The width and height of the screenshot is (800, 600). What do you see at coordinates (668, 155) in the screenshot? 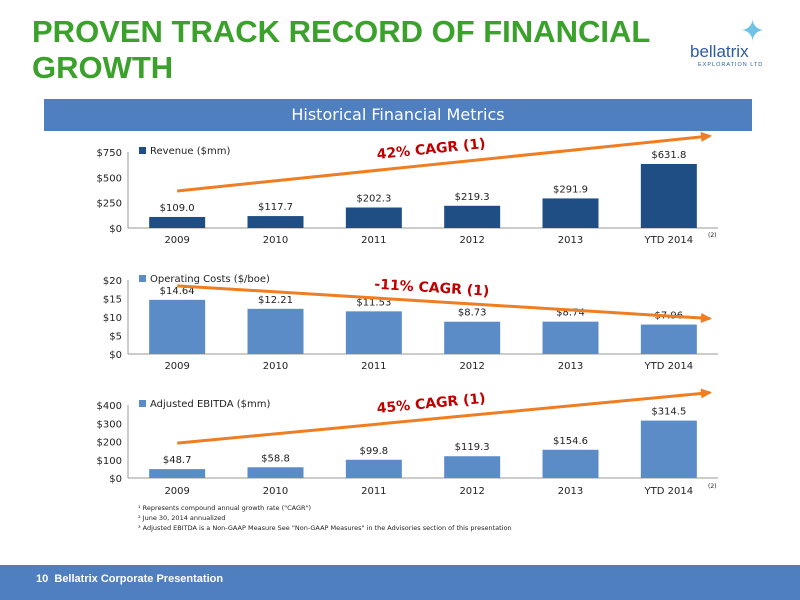
I see `data-label: $631.8` at bounding box center [668, 155].